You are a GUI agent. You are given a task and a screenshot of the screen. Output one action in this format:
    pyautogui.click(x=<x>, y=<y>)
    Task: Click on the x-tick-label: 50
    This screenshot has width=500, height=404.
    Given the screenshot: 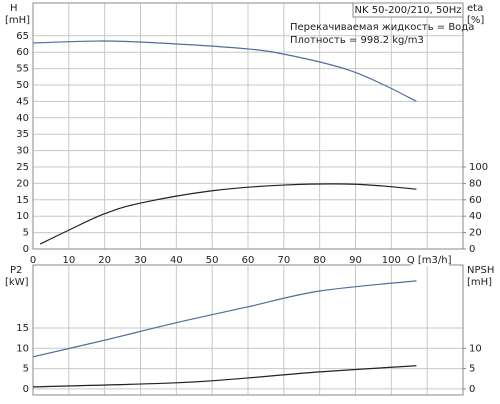 What is the action you would take?
    pyautogui.click(x=212, y=260)
    